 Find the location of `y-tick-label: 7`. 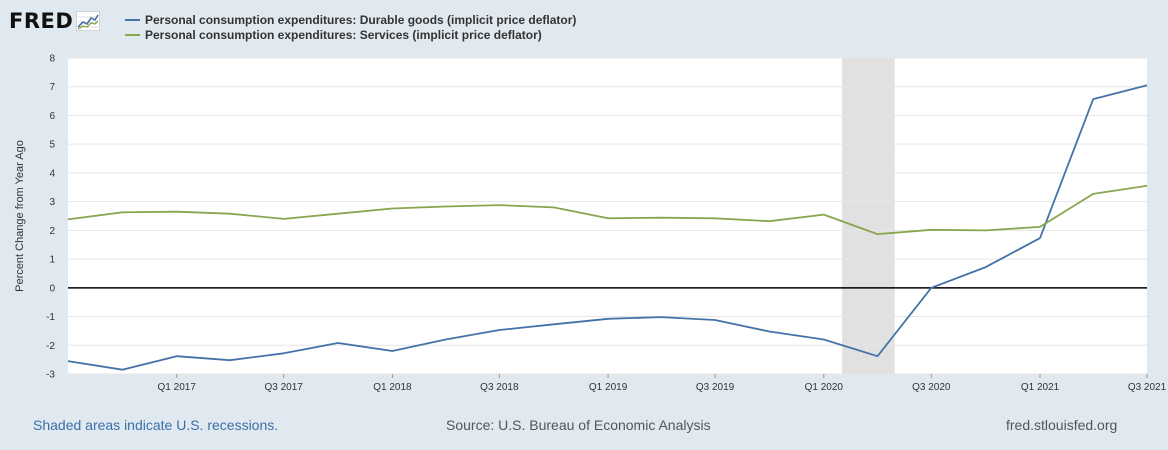

y-tick-label: 7 is located at coordinates (52, 87).